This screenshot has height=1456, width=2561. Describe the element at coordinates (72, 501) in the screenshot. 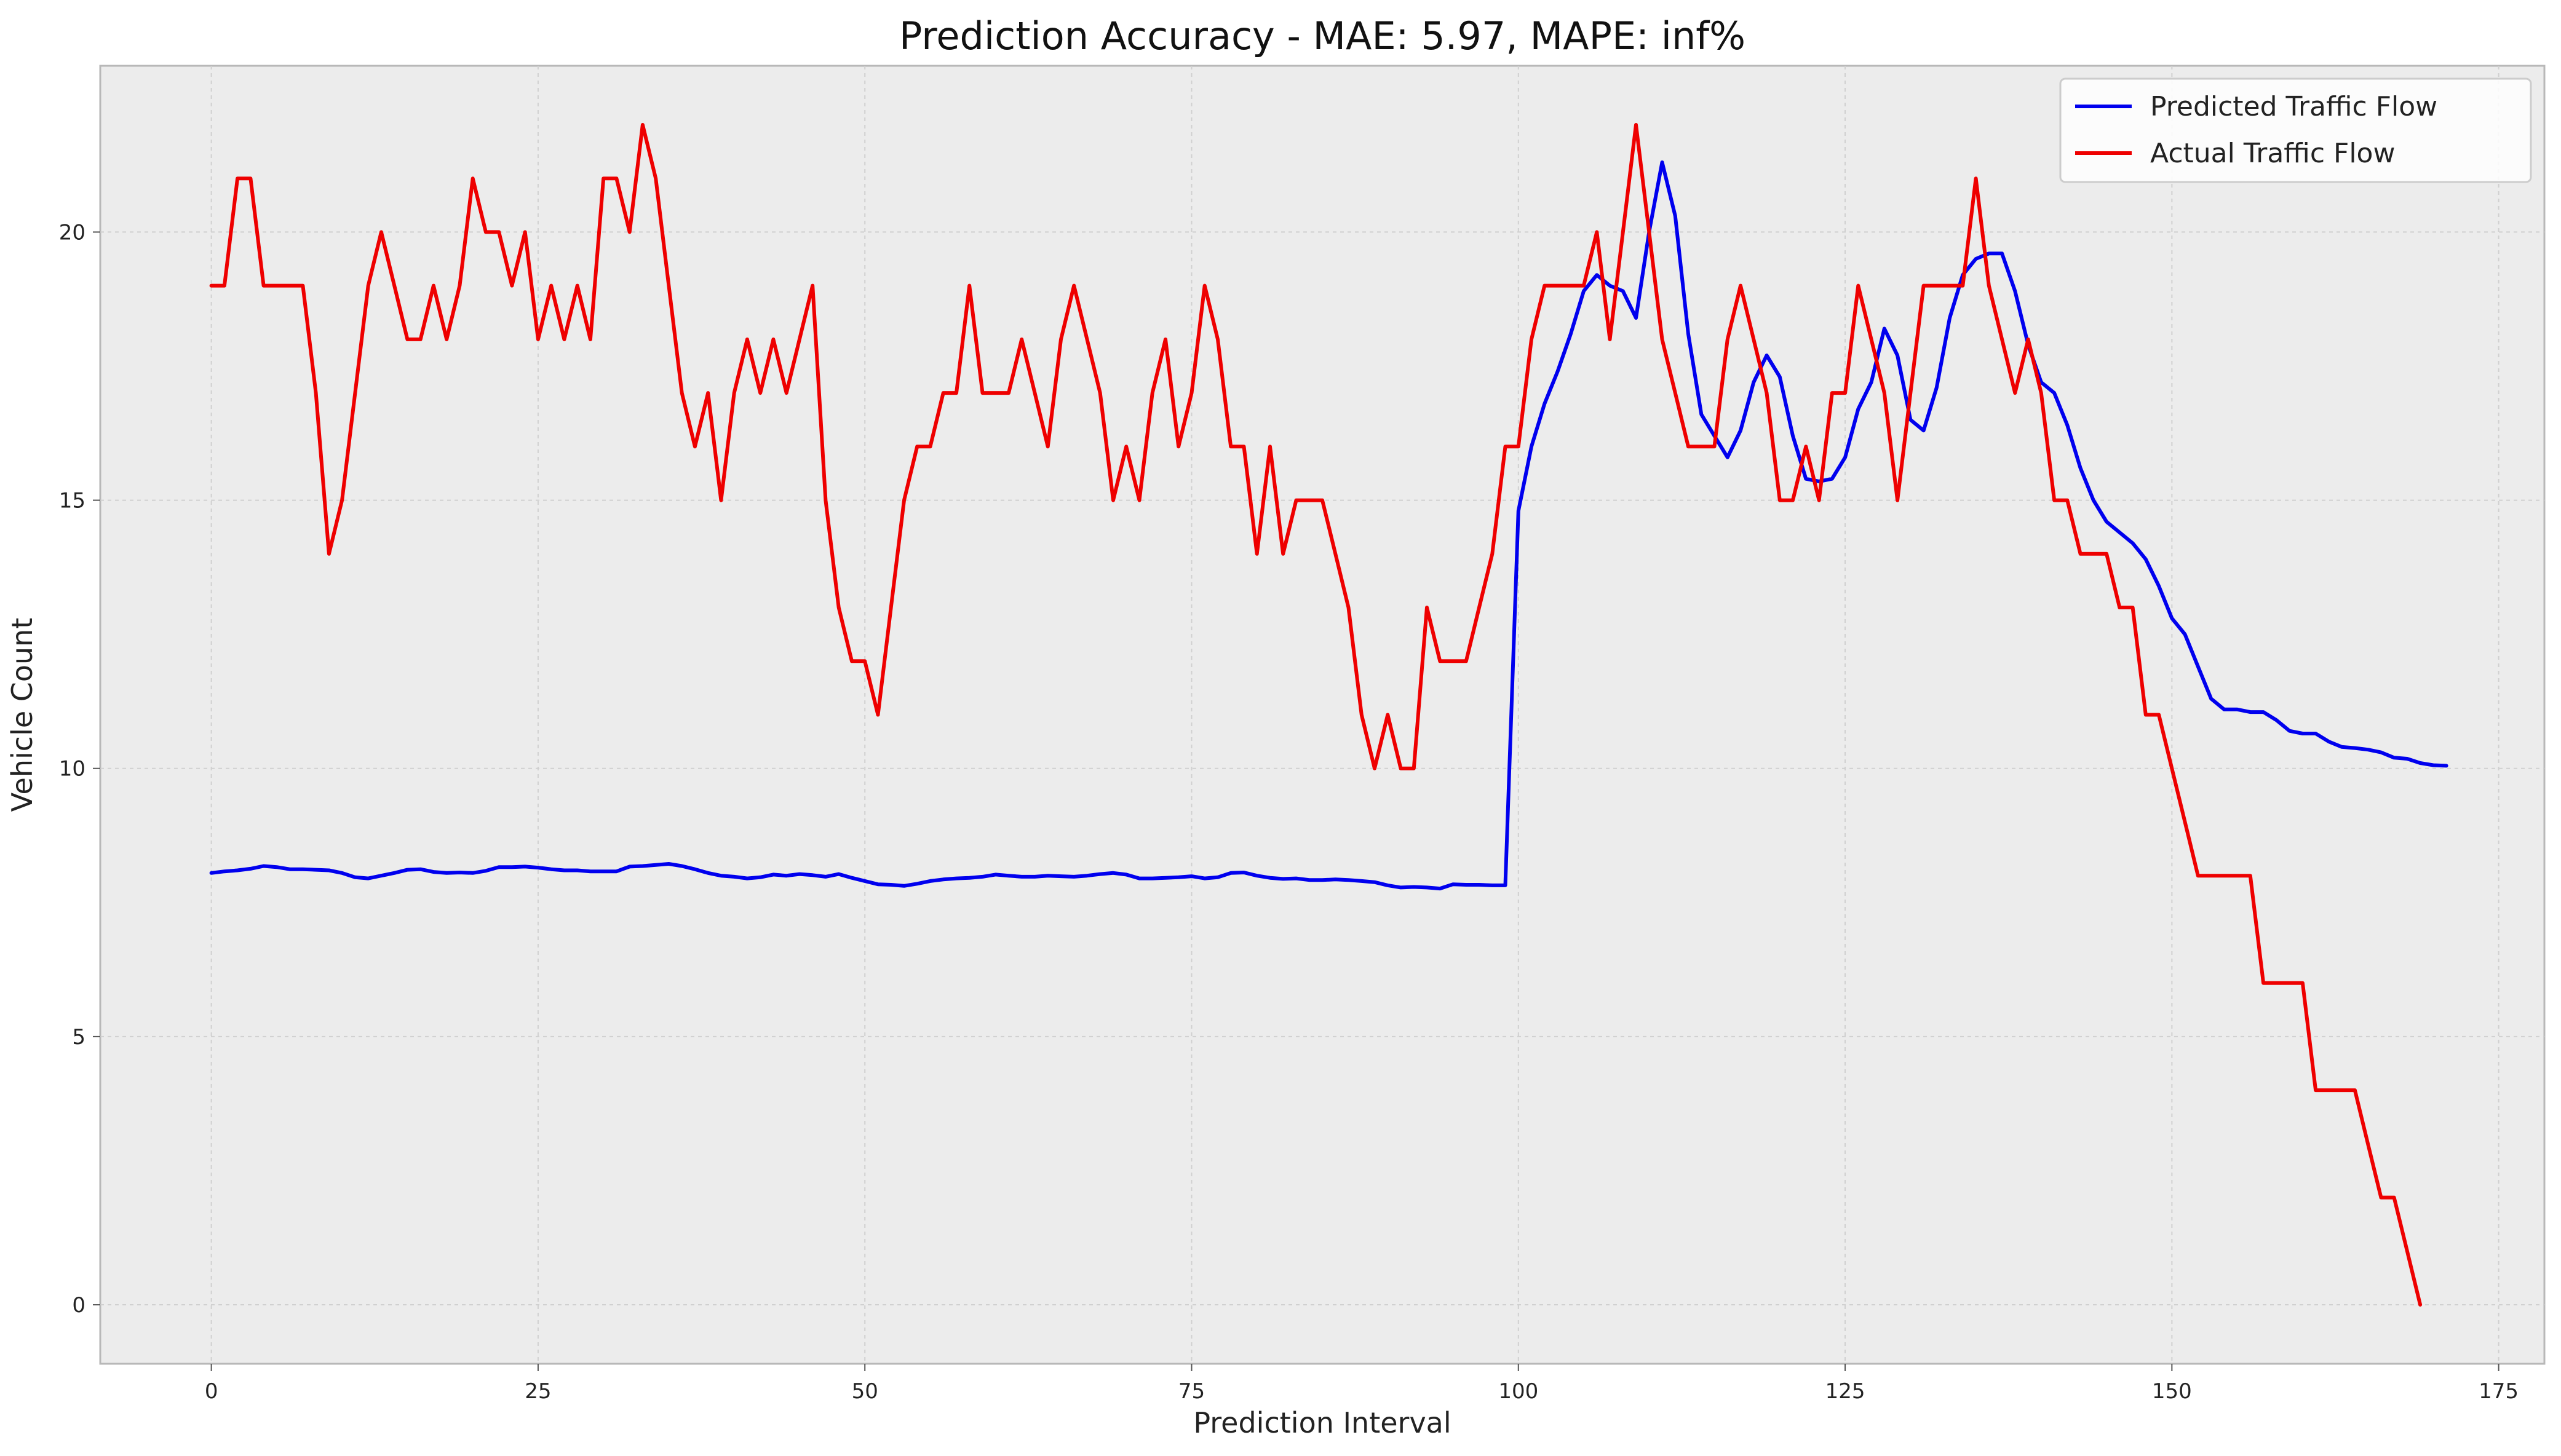

I see `y-tick-label: 15` at that location.